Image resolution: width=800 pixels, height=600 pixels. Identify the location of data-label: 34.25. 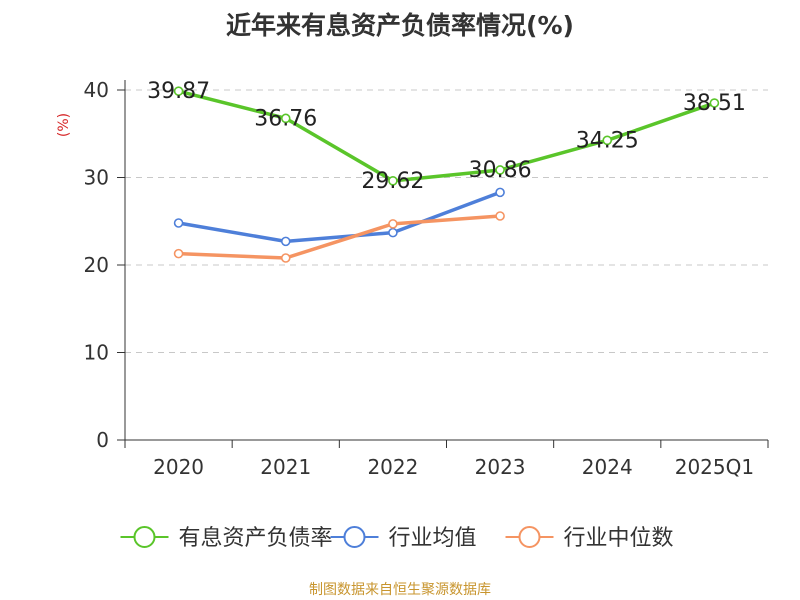
(607, 140).